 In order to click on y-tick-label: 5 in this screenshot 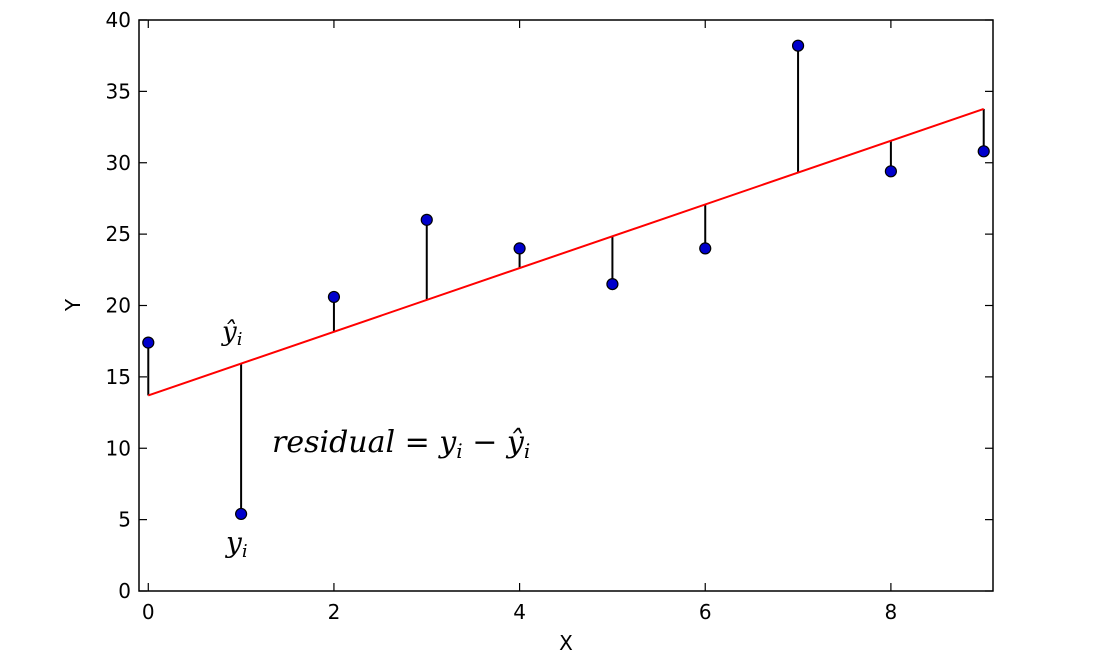, I will do `click(124, 520)`.